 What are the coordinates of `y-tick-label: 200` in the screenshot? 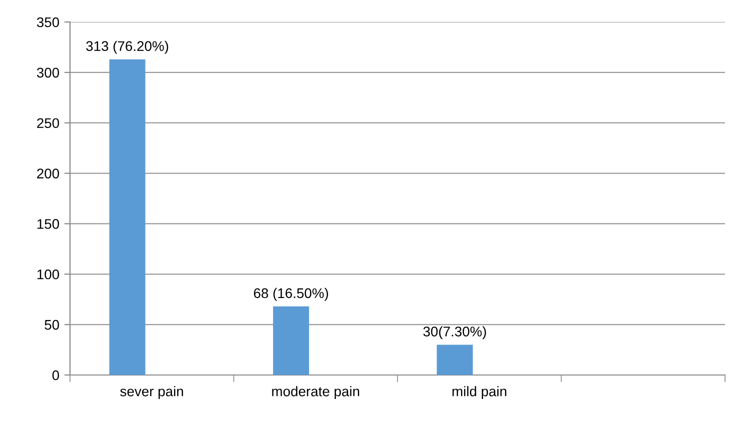 It's located at (48, 173).